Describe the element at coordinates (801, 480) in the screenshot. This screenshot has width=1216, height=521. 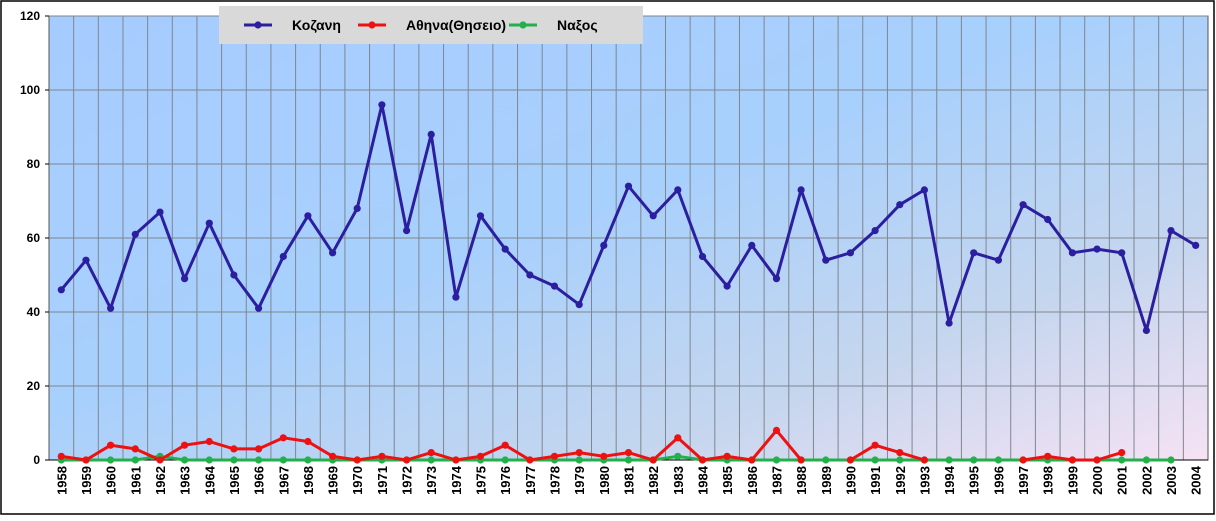
I see `x-tick-label: 1988` at that location.